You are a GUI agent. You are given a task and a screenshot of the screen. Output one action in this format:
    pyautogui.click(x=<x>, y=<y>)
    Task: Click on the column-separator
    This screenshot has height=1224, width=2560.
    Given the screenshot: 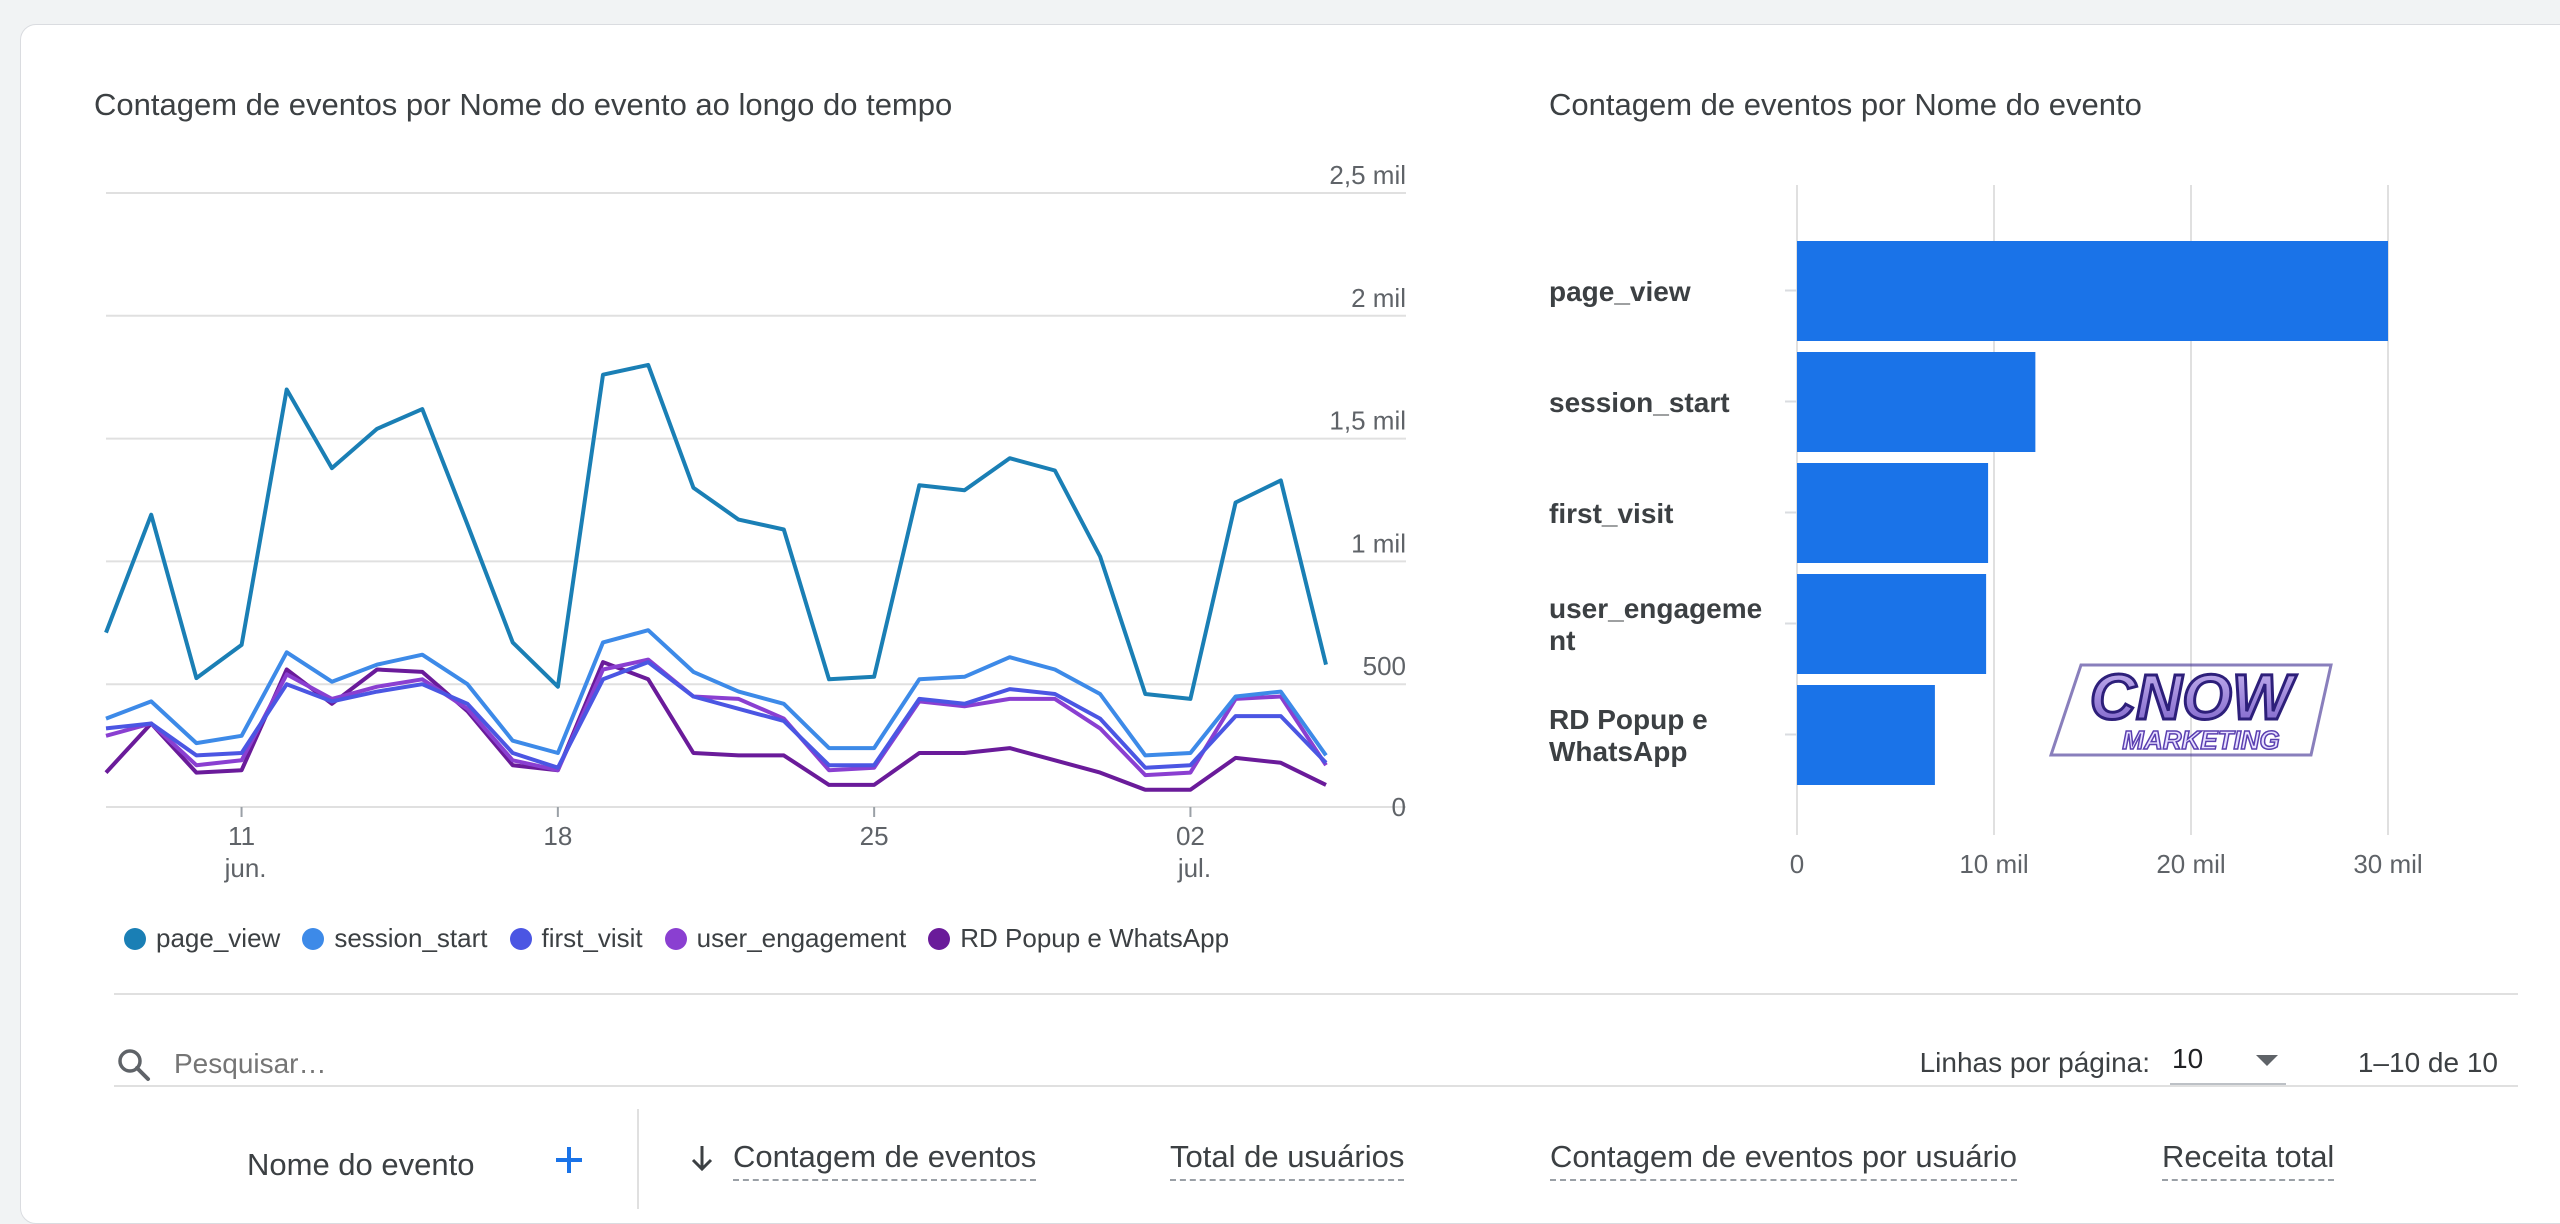 What is the action you would take?
    pyautogui.click(x=638, y=1159)
    